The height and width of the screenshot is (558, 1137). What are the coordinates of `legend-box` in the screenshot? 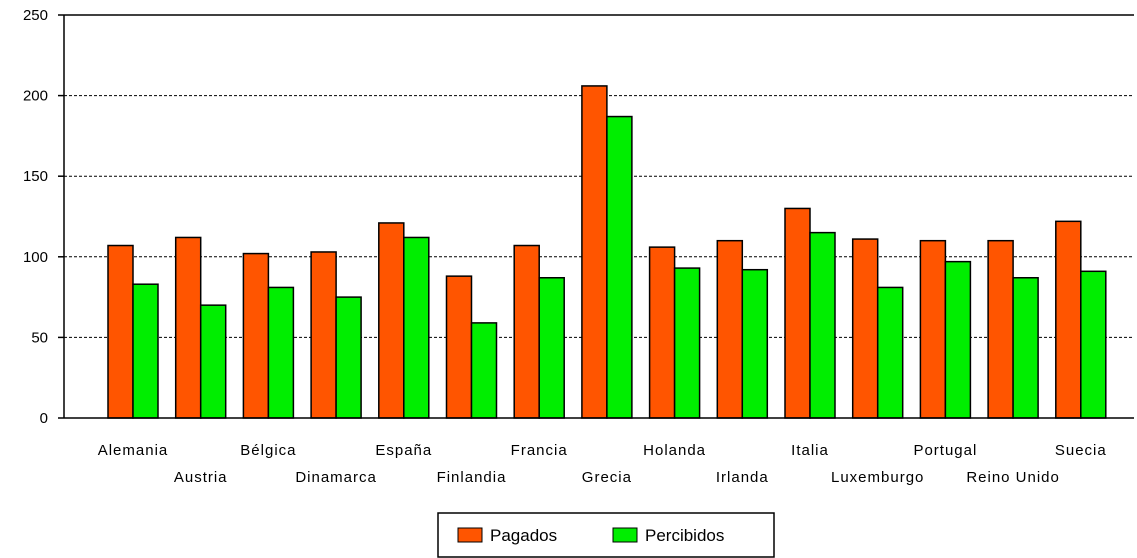 It's located at (606, 535).